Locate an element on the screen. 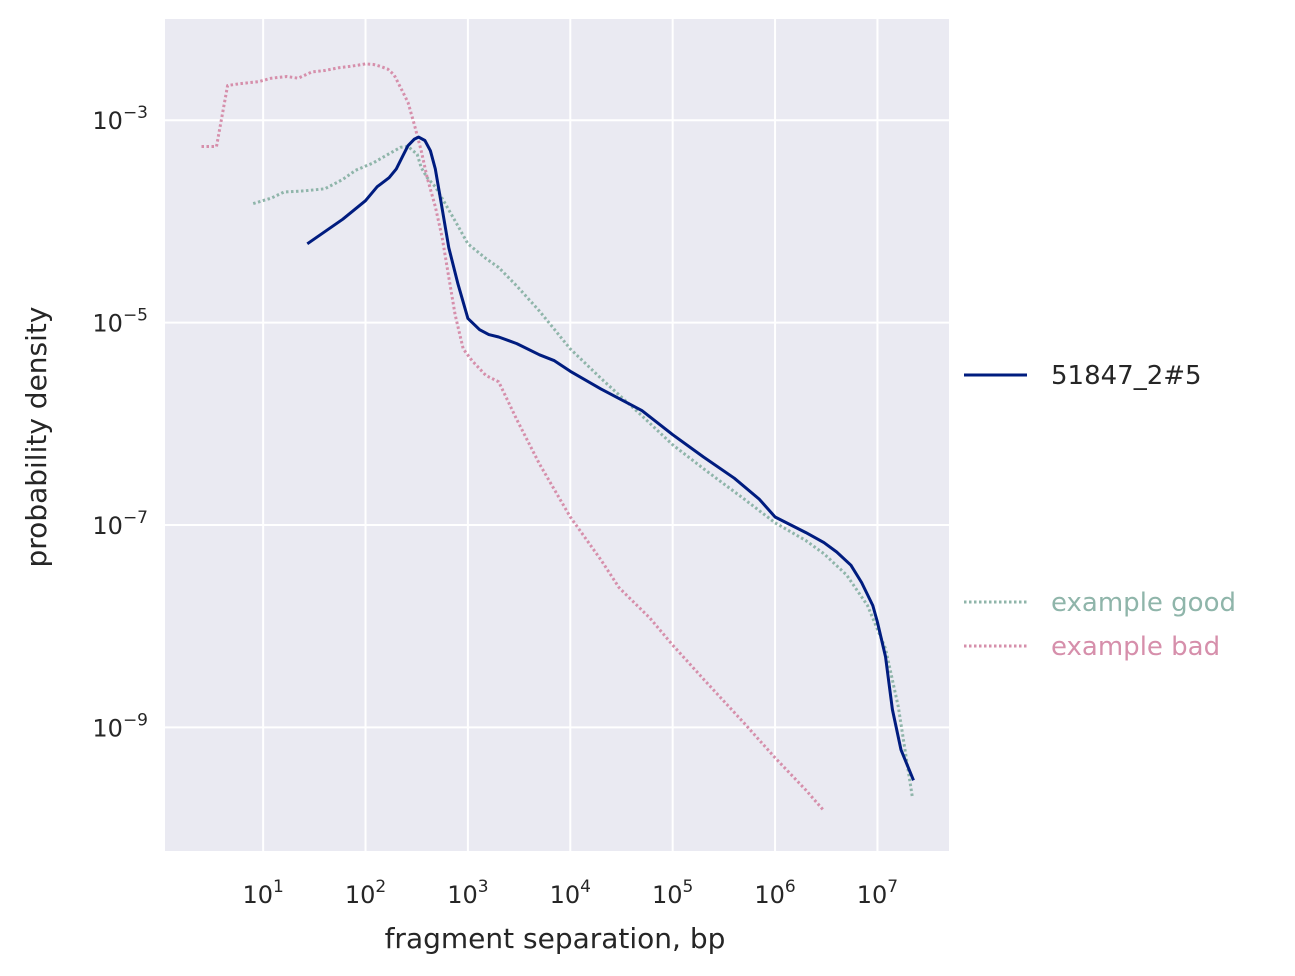 This screenshot has height=976, width=1295. y-tick-exponent: −5 is located at coordinates (135, 316).